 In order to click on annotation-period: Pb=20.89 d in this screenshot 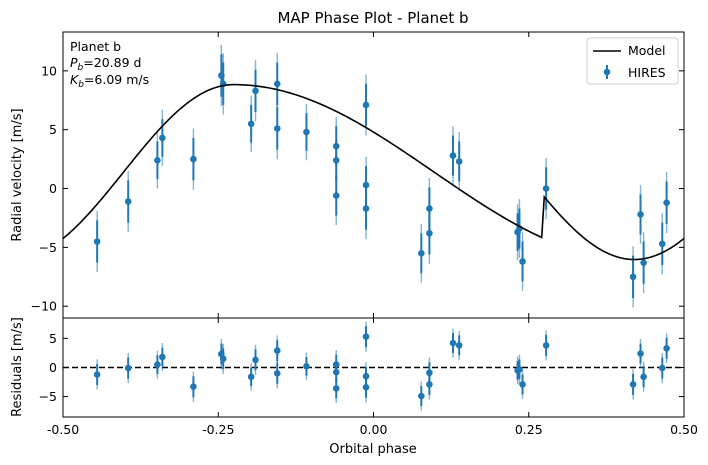, I will do `click(105, 64)`.